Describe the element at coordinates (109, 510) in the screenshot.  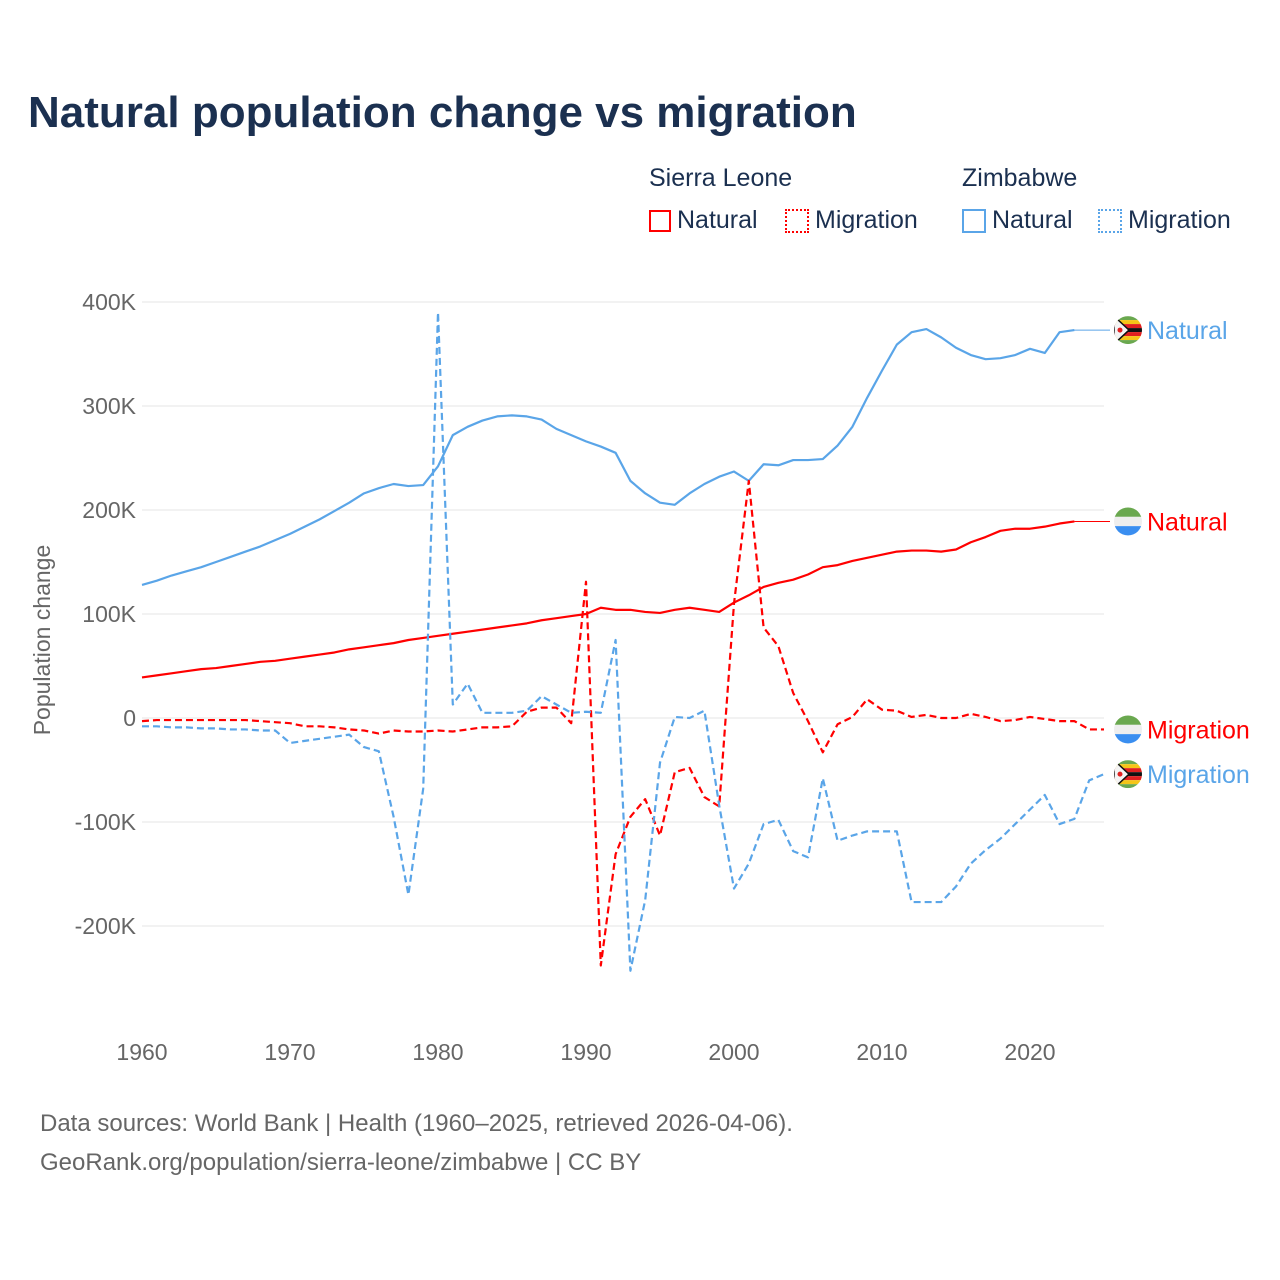
I see `y-tick-label: 200K` at that location.